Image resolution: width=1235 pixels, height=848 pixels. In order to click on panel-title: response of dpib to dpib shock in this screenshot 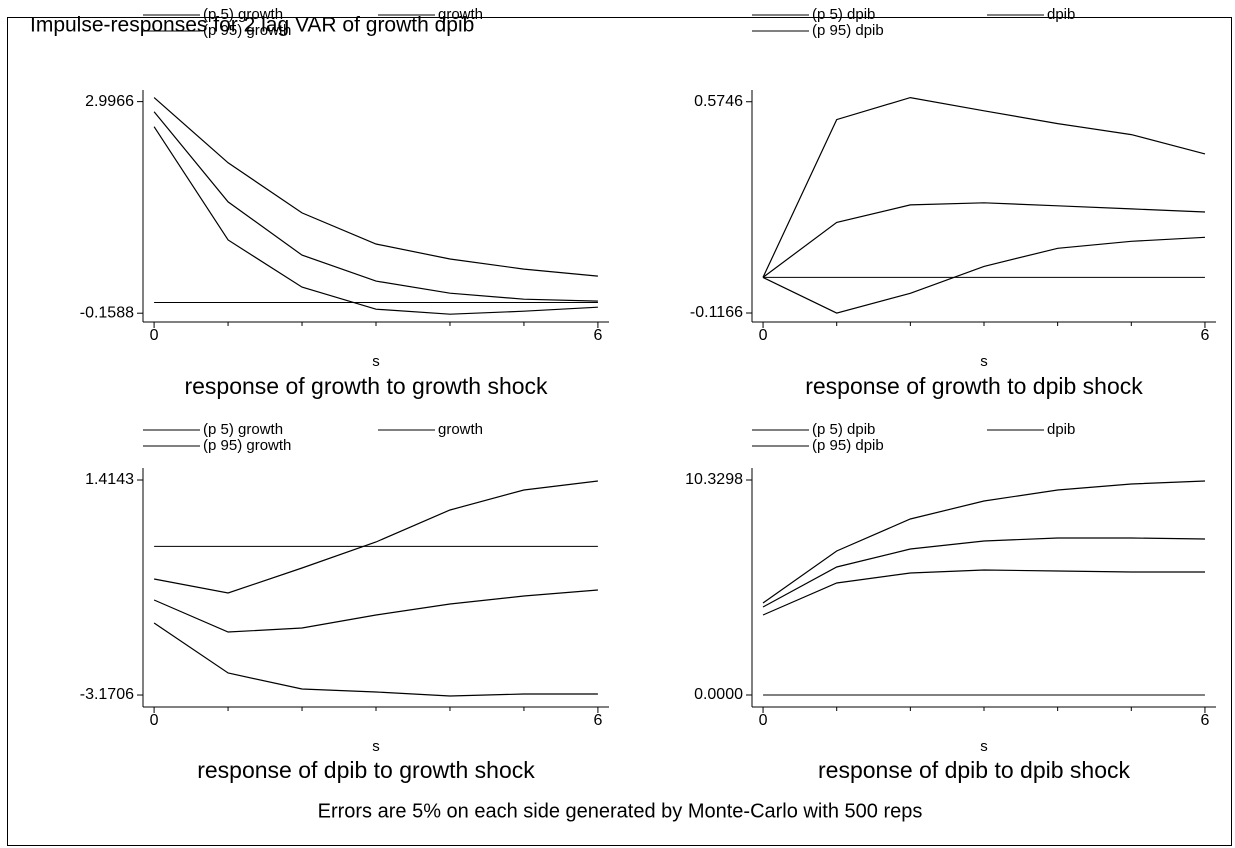, I will do `click(974, 770)`.